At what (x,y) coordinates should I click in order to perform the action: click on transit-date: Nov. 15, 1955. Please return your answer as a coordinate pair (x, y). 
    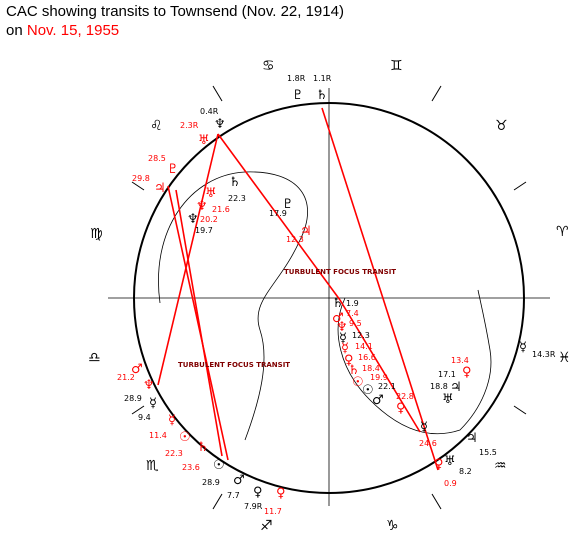
    Looking at the image, I should click on (73, 30).